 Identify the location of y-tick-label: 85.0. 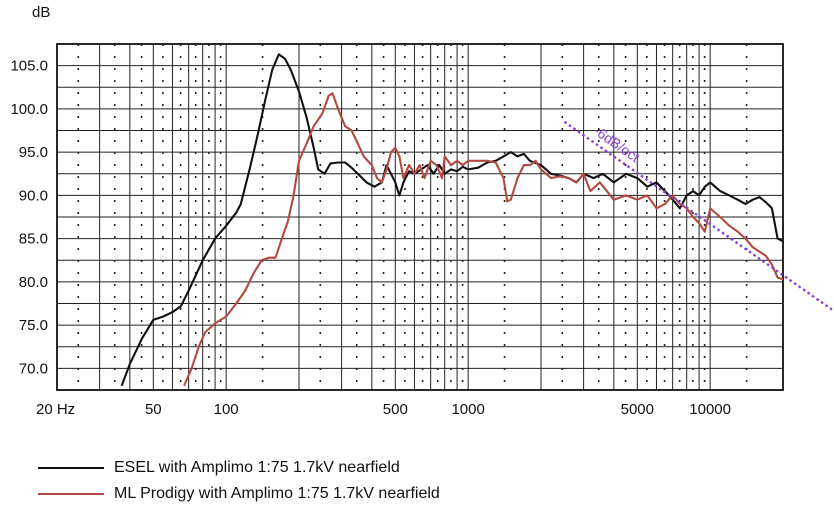
(33, 239).